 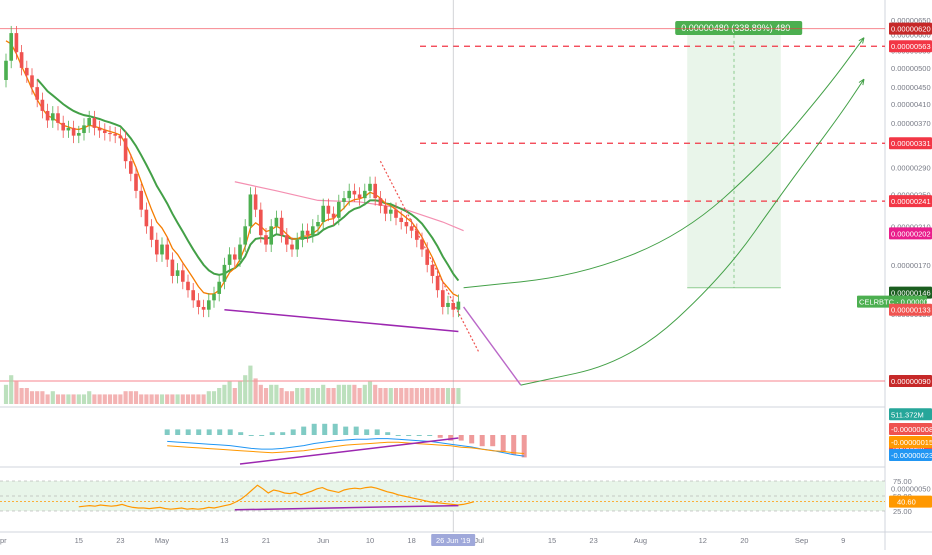 What do you see at coordinates (79, 540) in the screenshot?
I see `time-tick-label: 15` at bounding box center [79, 540].